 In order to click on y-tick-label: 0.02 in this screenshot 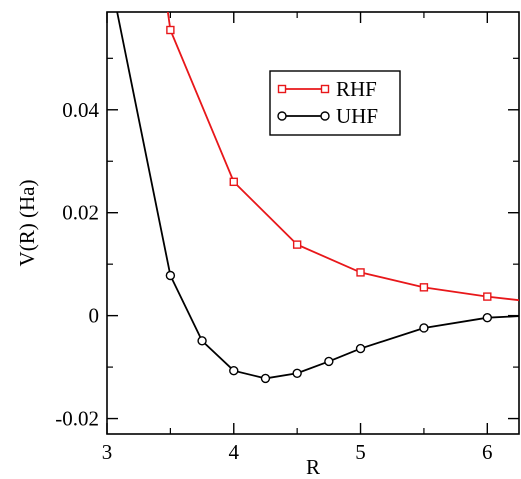, I will do `click(80, 213)`.